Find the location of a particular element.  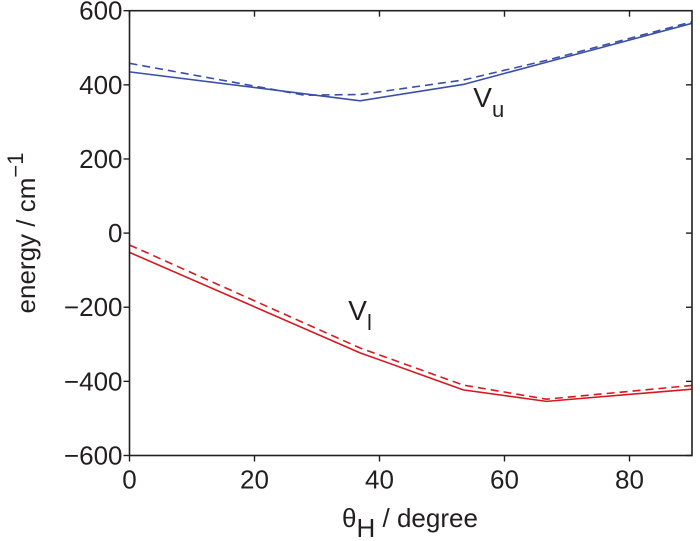

series-line-0-solid is located at coordinates (411, 62).